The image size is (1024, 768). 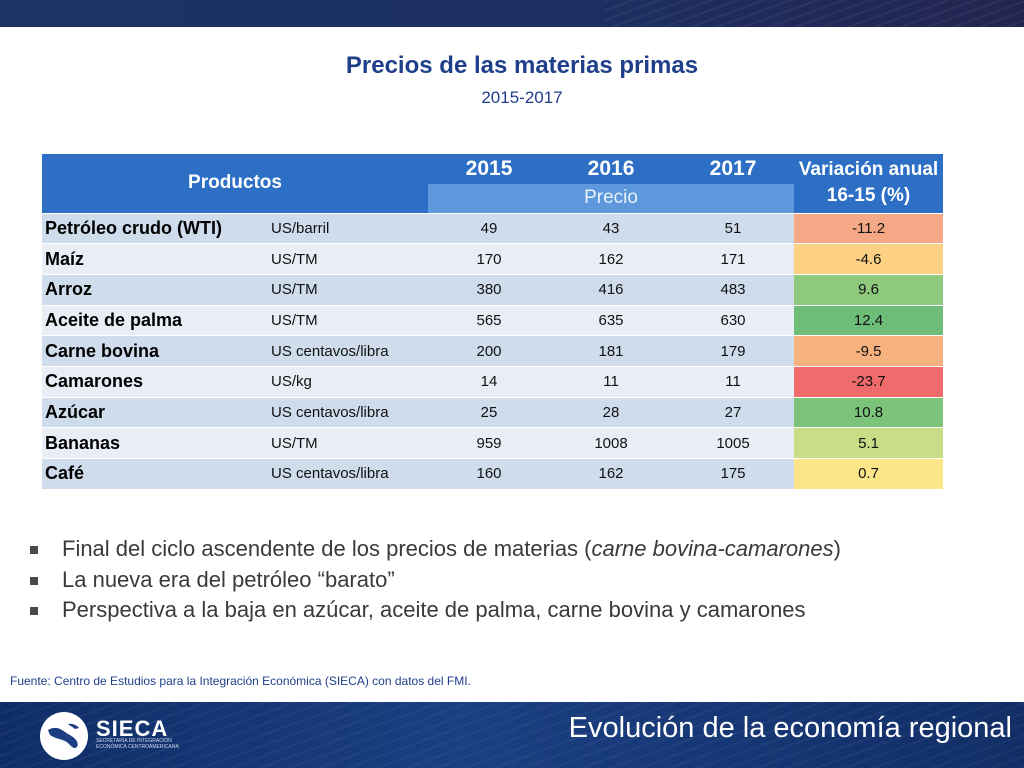 I want to click on price-subheader: Precio, so click(x=611, y=198).